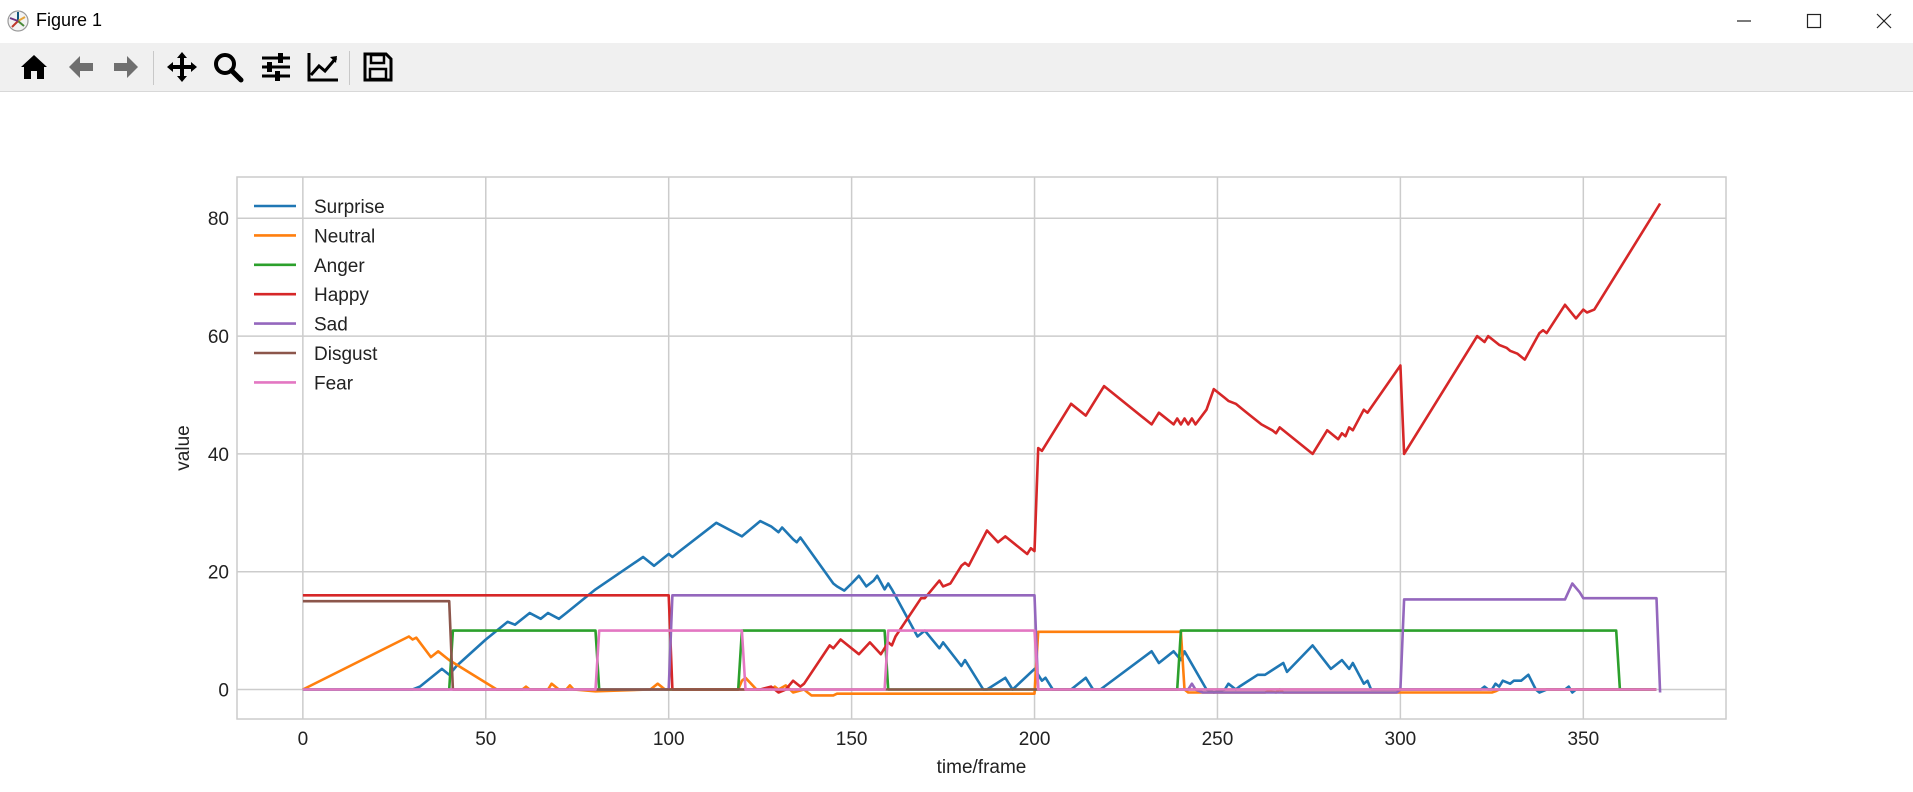  I want to click on forward-button, so click(126, 67).